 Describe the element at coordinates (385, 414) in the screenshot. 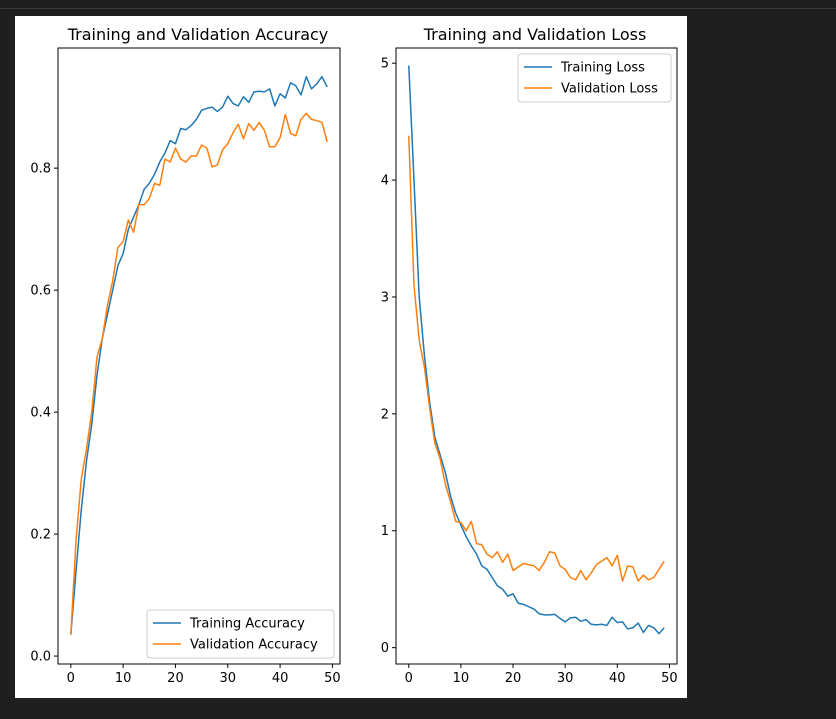

I see `loss-y-tick-label: 2` at that location.